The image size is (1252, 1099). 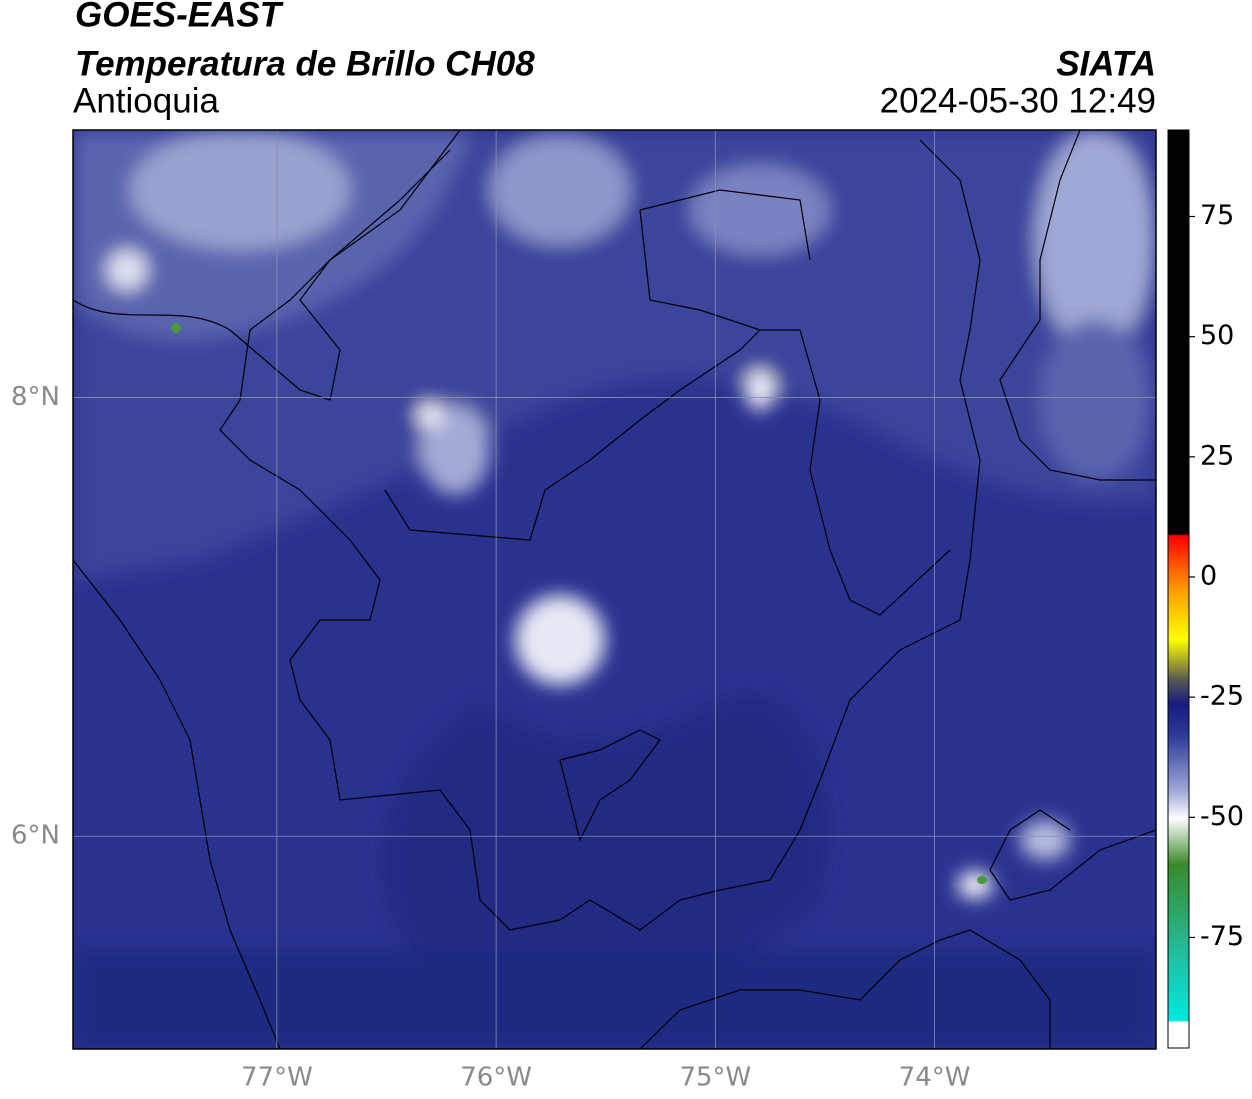 What do you see at coordinates (935, 1078) in the screenshot?
I see `x-tick-label: 74°W` at bounding box center [935, 1078].